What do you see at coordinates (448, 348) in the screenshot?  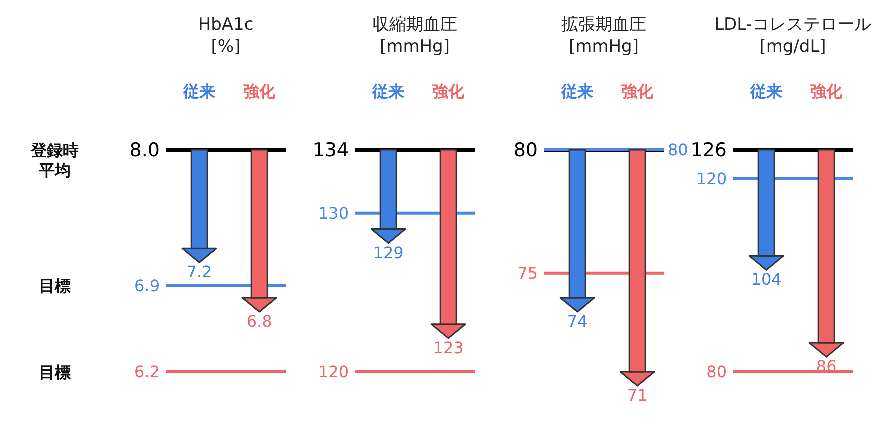 I see `data-label: 123` at bounding box center [448, 348].